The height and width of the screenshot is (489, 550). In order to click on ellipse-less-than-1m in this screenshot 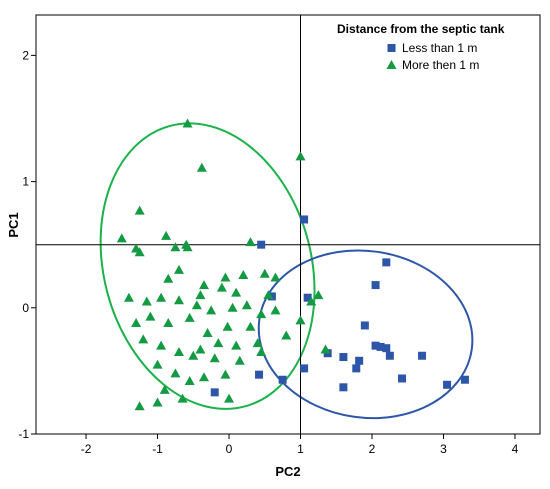, I will do `click(365, 334)`.